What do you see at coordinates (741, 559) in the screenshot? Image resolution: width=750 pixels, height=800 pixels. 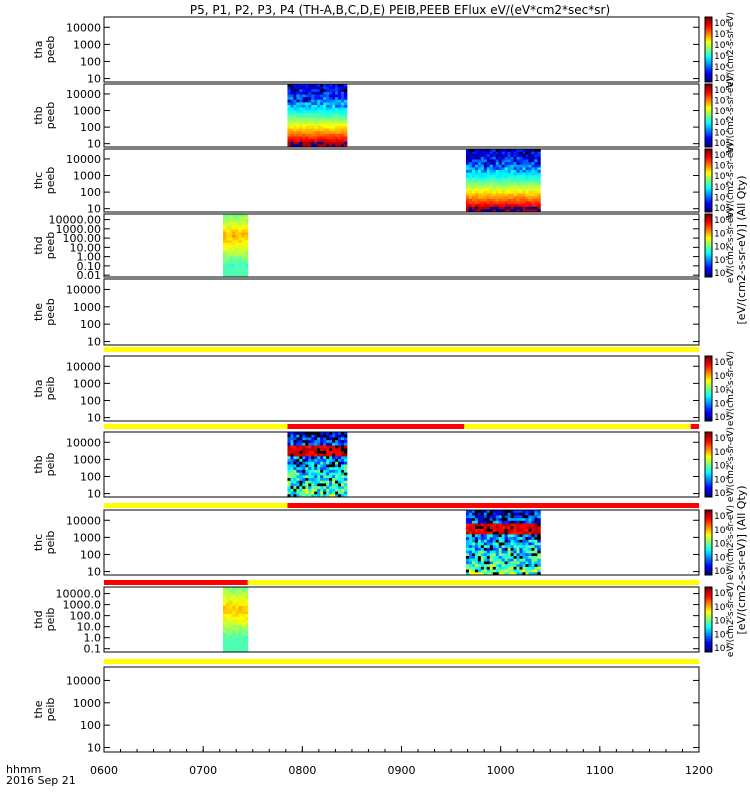 I see `colorbar-side-label-peib: [eV/(cm2-s-sr-eV)] (All Qty)` at bounding box center [741, 559].